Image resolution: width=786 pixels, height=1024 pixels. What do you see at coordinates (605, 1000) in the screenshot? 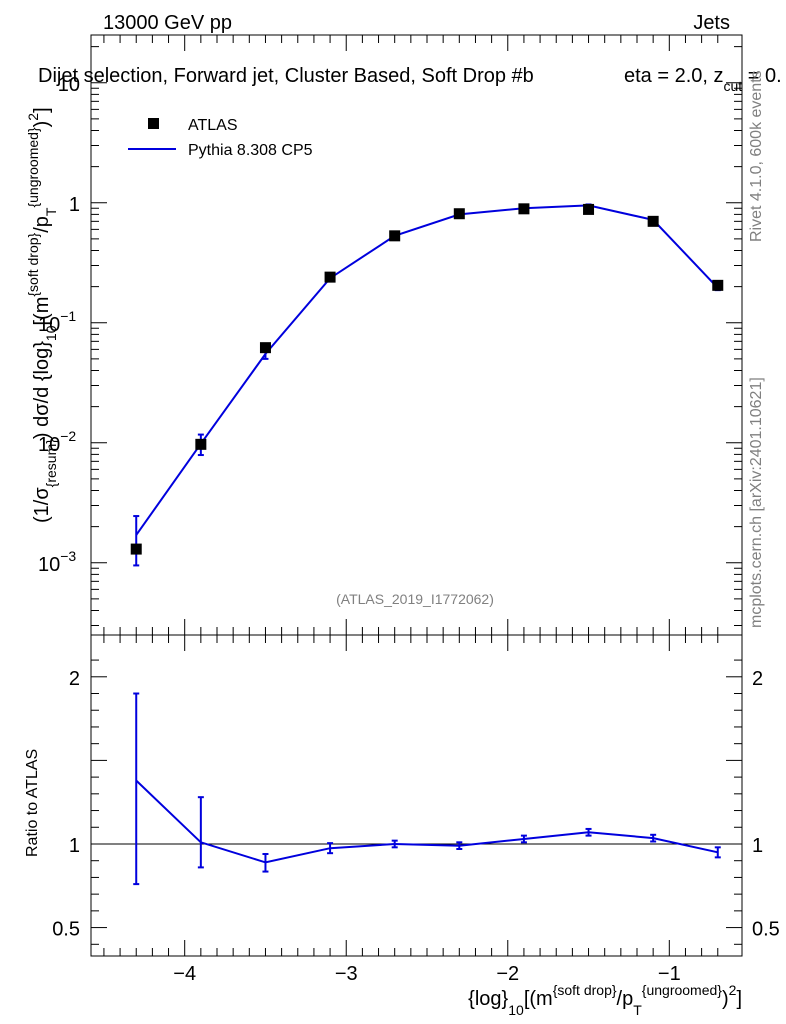
I see `xlabel: {log}10[(m{soft drop}/pT{ungroomed})2]` at bounding box center [605, 1000].